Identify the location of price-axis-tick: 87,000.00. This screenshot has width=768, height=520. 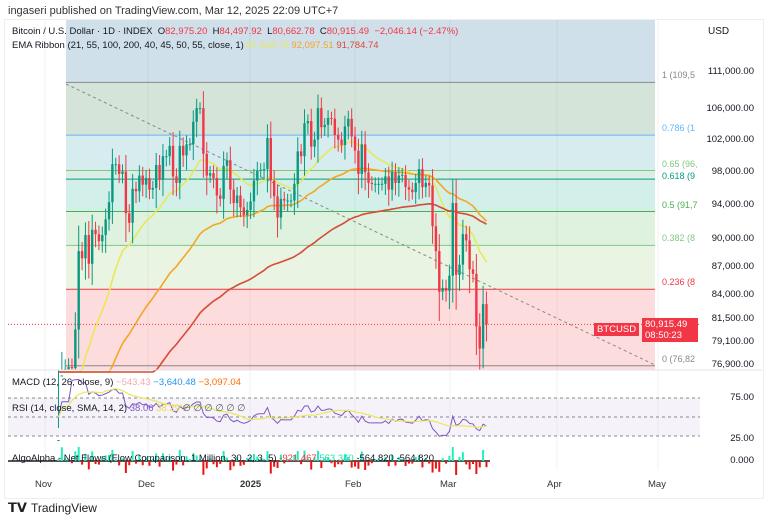
(732, 266).